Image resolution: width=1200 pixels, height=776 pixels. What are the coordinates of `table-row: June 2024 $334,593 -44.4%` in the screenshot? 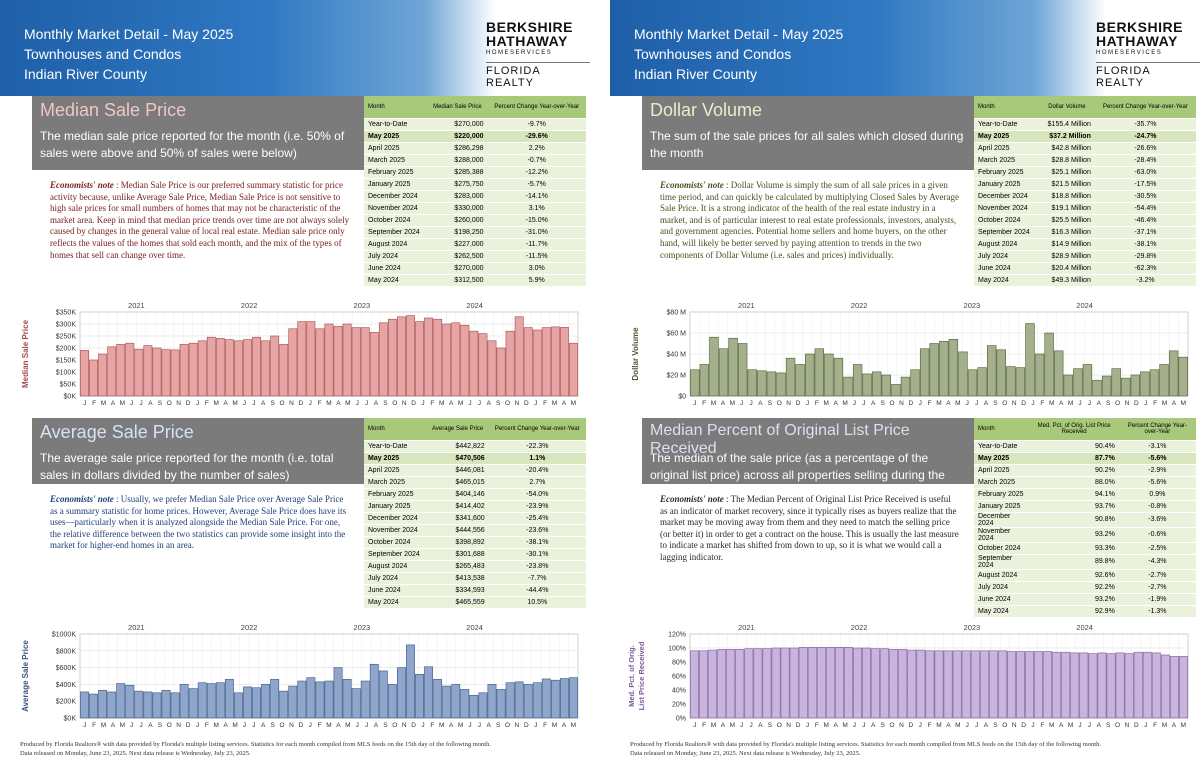 It's located at (475, 590).